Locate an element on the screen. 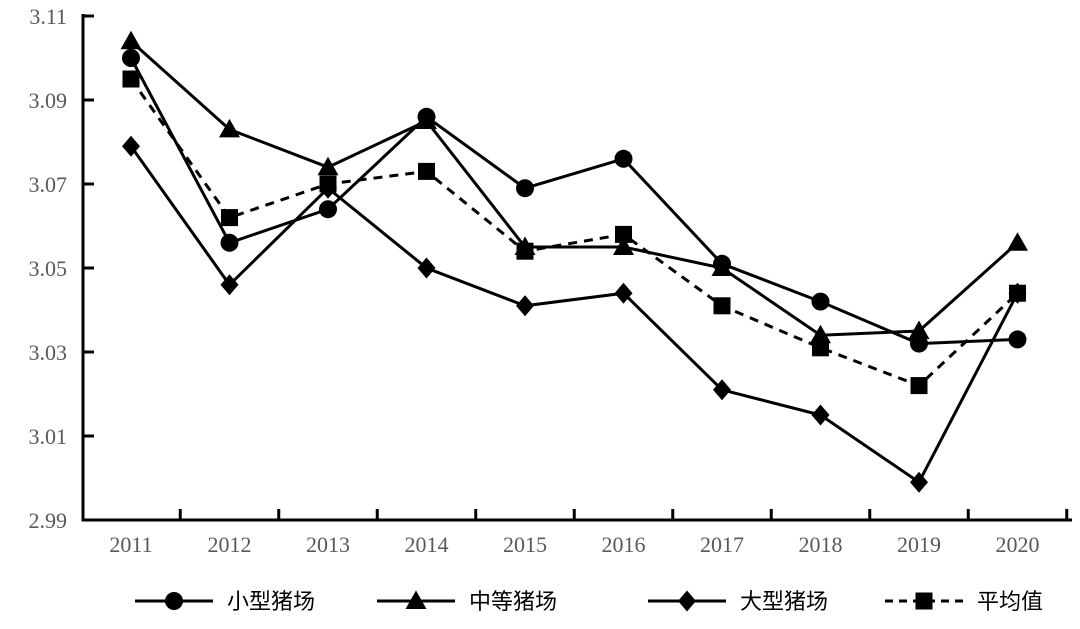 The height and width of the screenshot is (629, 1080). y-tick-label: 3.01 is located at coordinates (48, 436).